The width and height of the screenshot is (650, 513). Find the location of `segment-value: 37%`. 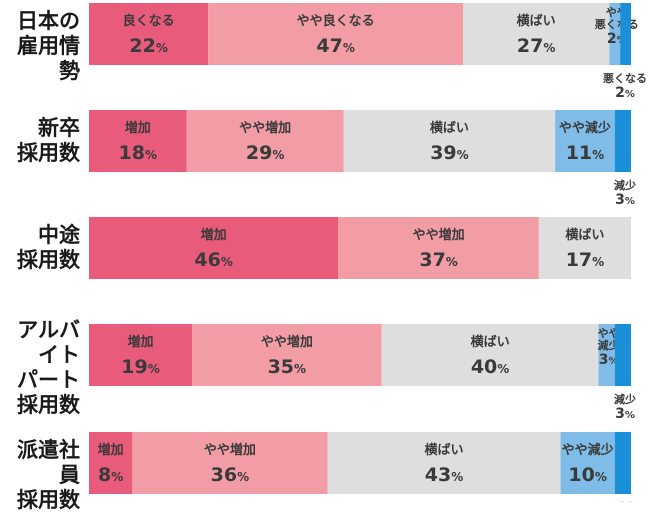

segment-value: 37% is located at coordinates (438, 260).